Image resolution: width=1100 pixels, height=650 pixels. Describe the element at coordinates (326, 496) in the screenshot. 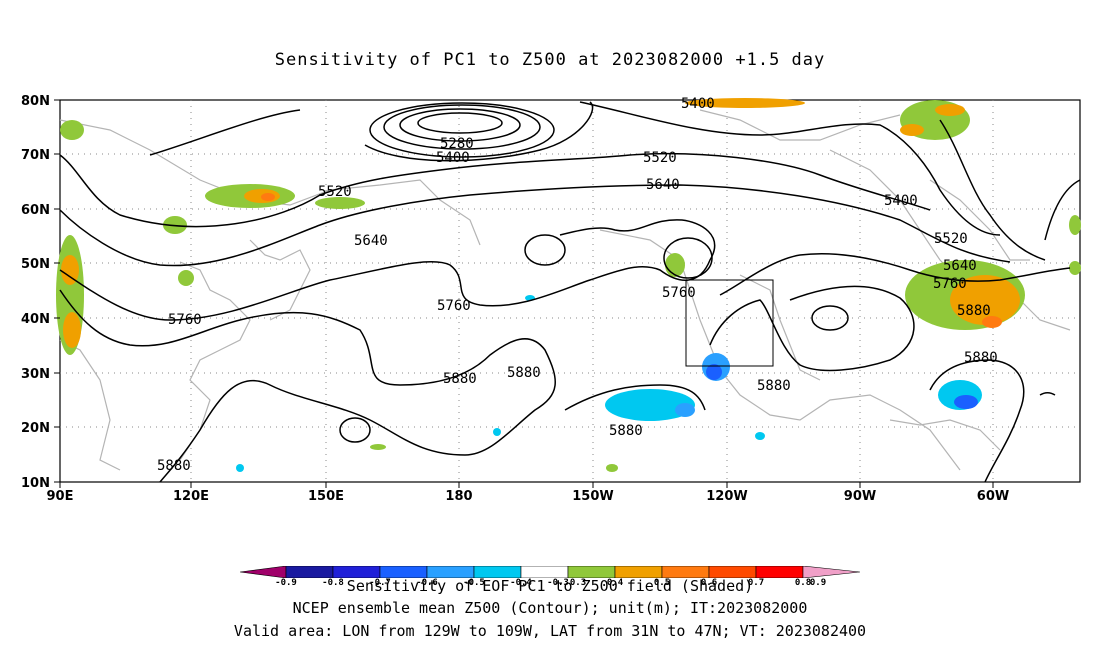

I see `lon-label: 150E` at that location.